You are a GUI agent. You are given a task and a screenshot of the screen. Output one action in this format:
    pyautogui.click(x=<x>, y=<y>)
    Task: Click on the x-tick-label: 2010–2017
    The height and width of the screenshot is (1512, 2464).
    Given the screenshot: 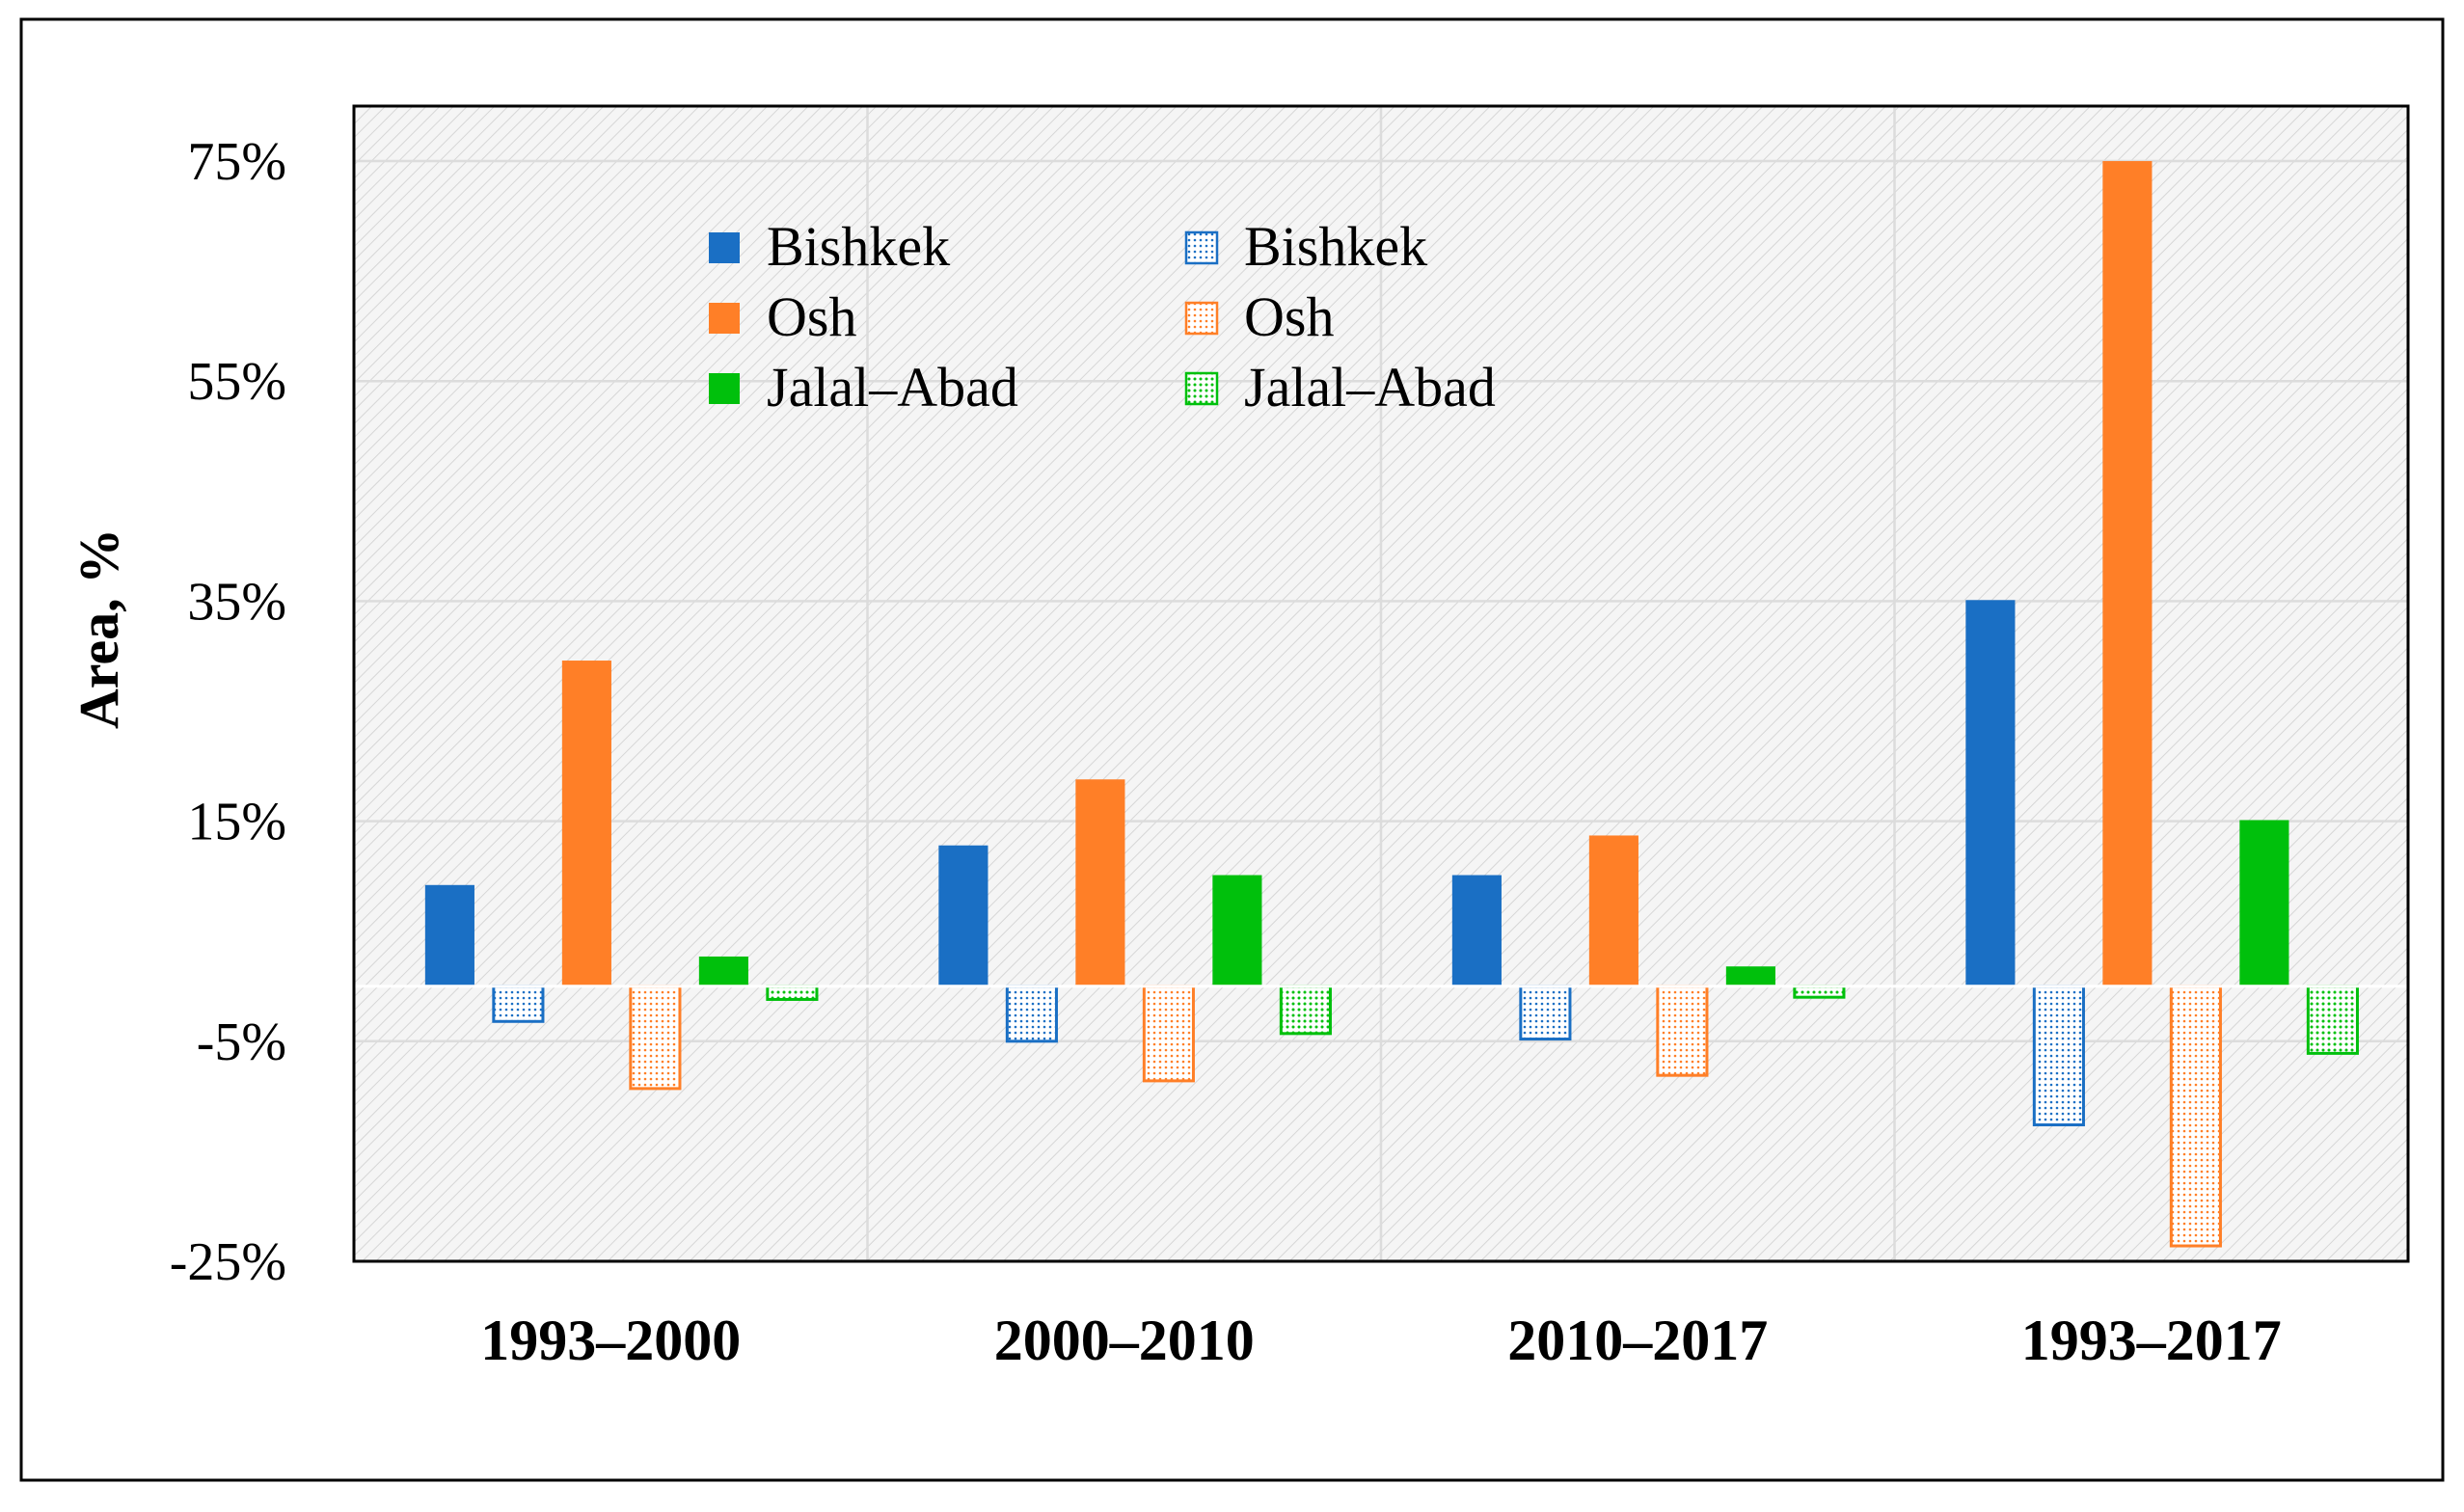 What is the action you would take?
    pyautogui.click(x=1637, y=1340)
    